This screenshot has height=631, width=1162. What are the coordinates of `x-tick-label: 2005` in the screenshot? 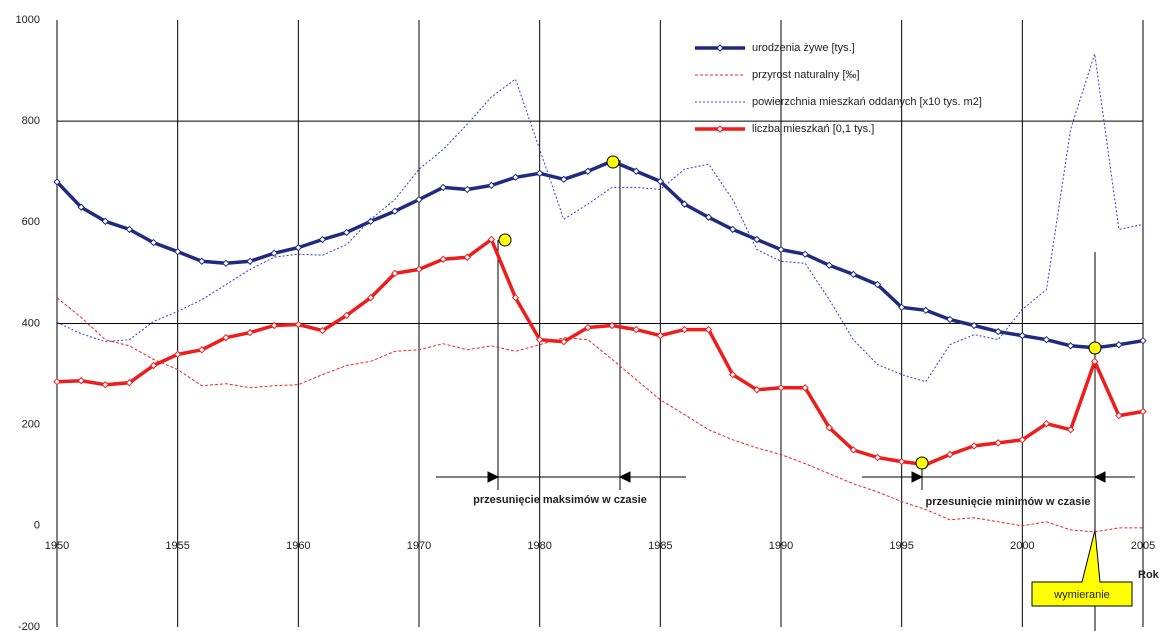 It's located at (1143, 546).